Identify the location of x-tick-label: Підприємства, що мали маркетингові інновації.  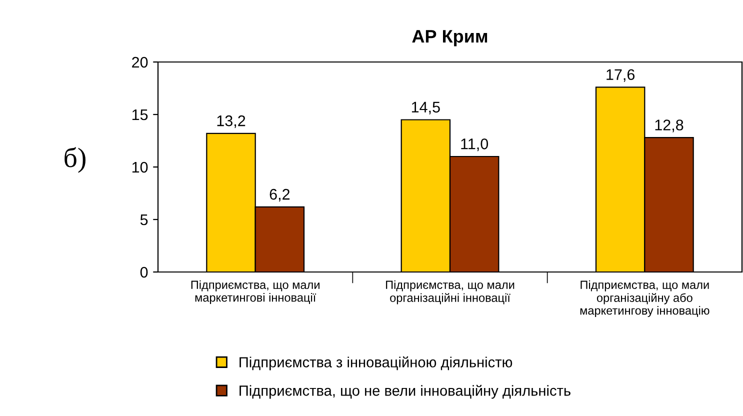
(255, 292).